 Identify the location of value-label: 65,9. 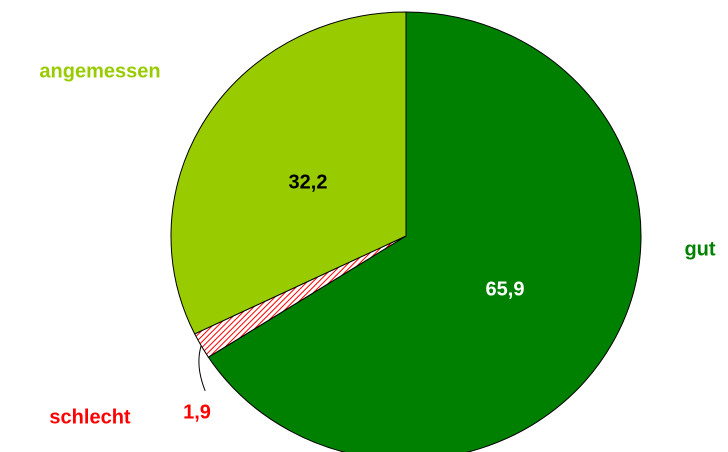
(505, 289).